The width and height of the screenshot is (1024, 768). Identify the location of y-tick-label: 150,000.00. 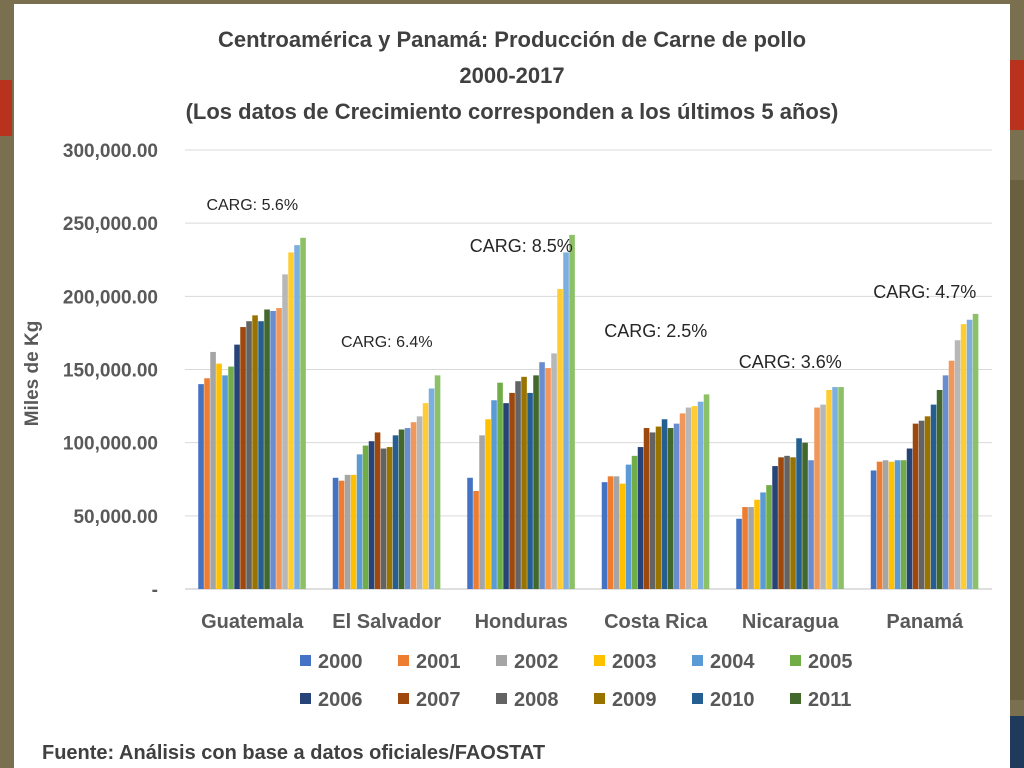
(110, 371).